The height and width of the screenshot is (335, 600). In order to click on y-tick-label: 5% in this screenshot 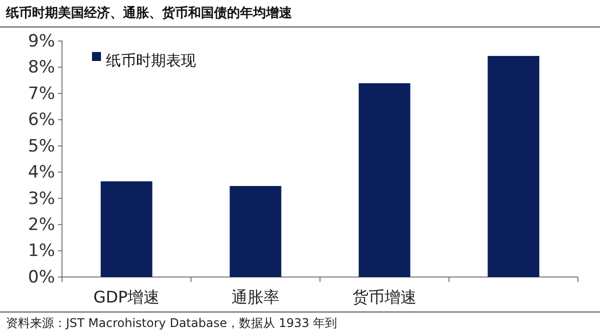, I will do `click(41, 146)`.